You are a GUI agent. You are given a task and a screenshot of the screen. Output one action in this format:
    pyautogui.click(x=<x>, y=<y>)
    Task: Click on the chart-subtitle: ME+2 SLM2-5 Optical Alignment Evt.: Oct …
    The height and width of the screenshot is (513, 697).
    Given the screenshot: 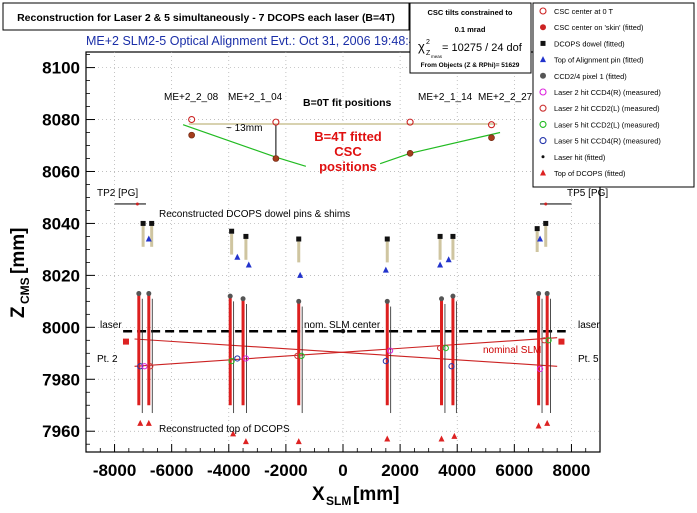 What is the action you would take?
    pyautogui.click(x=254, y=41)
    